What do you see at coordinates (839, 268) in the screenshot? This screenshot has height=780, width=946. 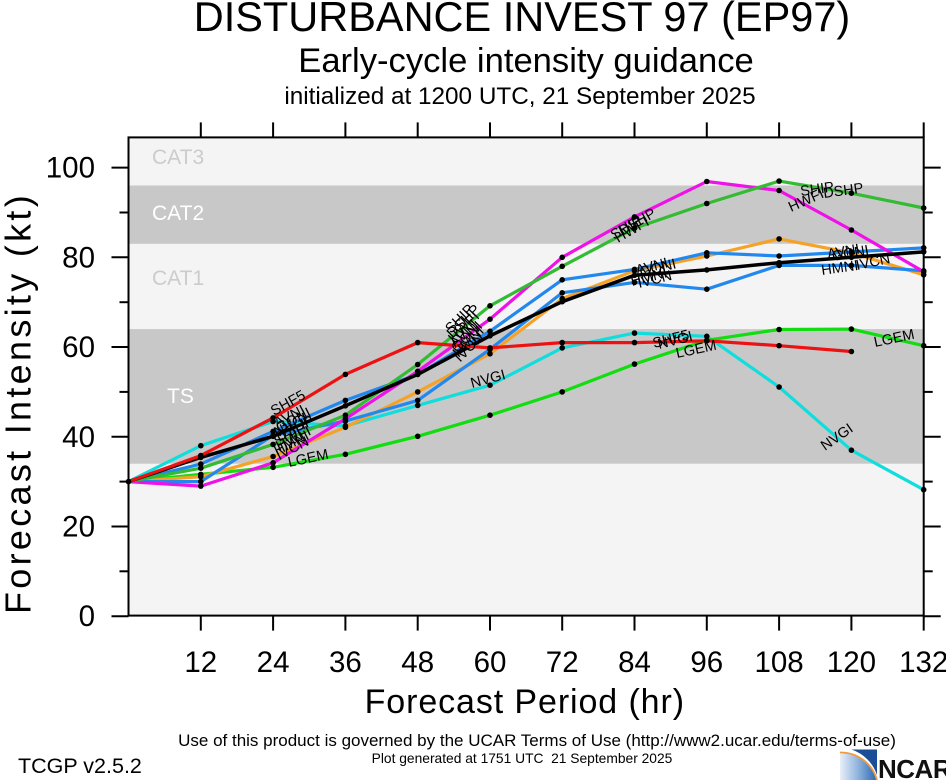 I see `svg-text: HMNI` at bounding box center [839, 268].